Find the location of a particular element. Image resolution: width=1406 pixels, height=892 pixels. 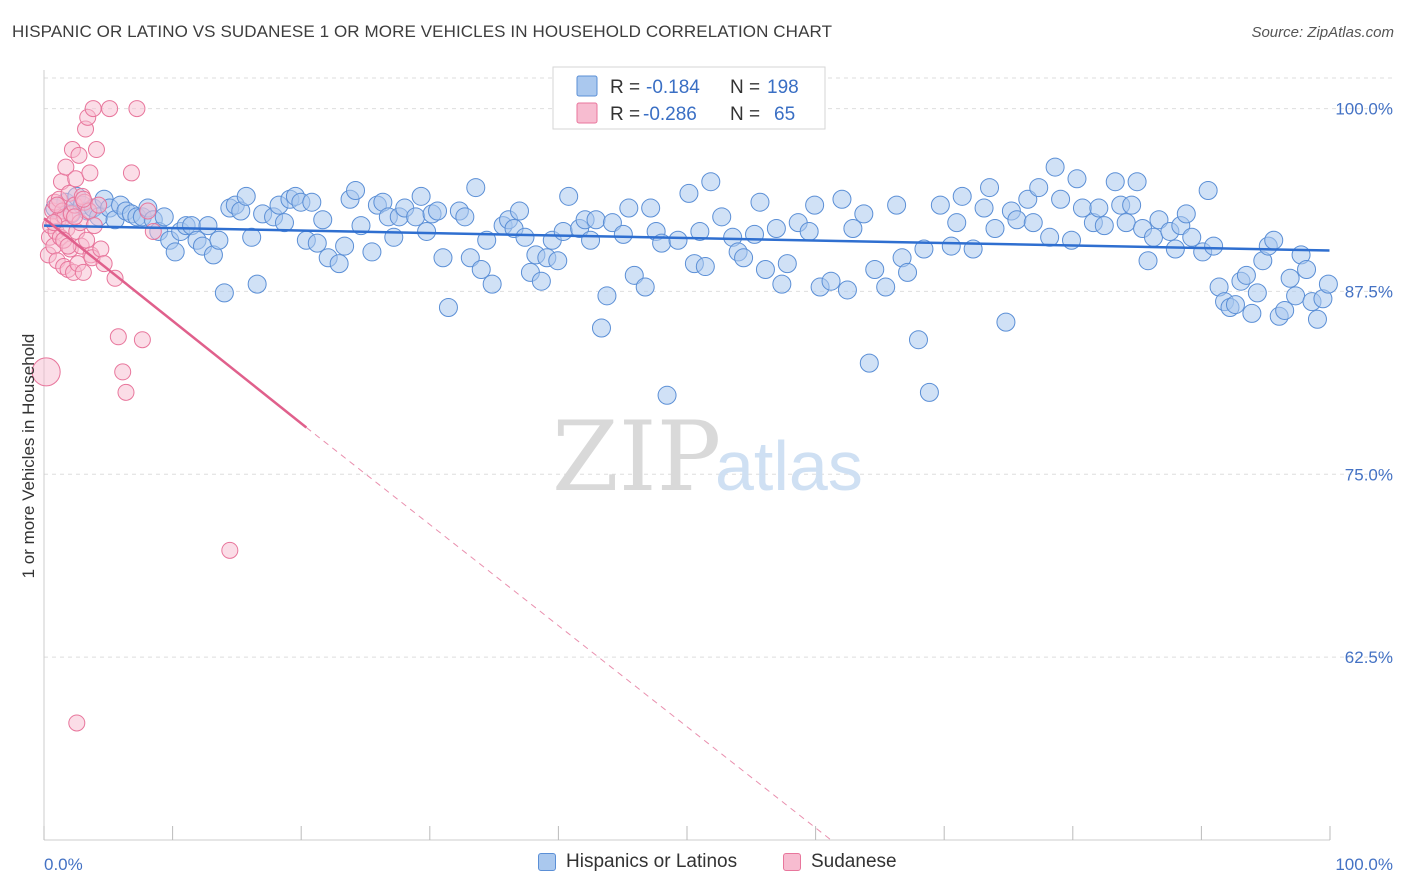

source-label: Source: ZipAtlas.com is located at coordinates (1322, 32).